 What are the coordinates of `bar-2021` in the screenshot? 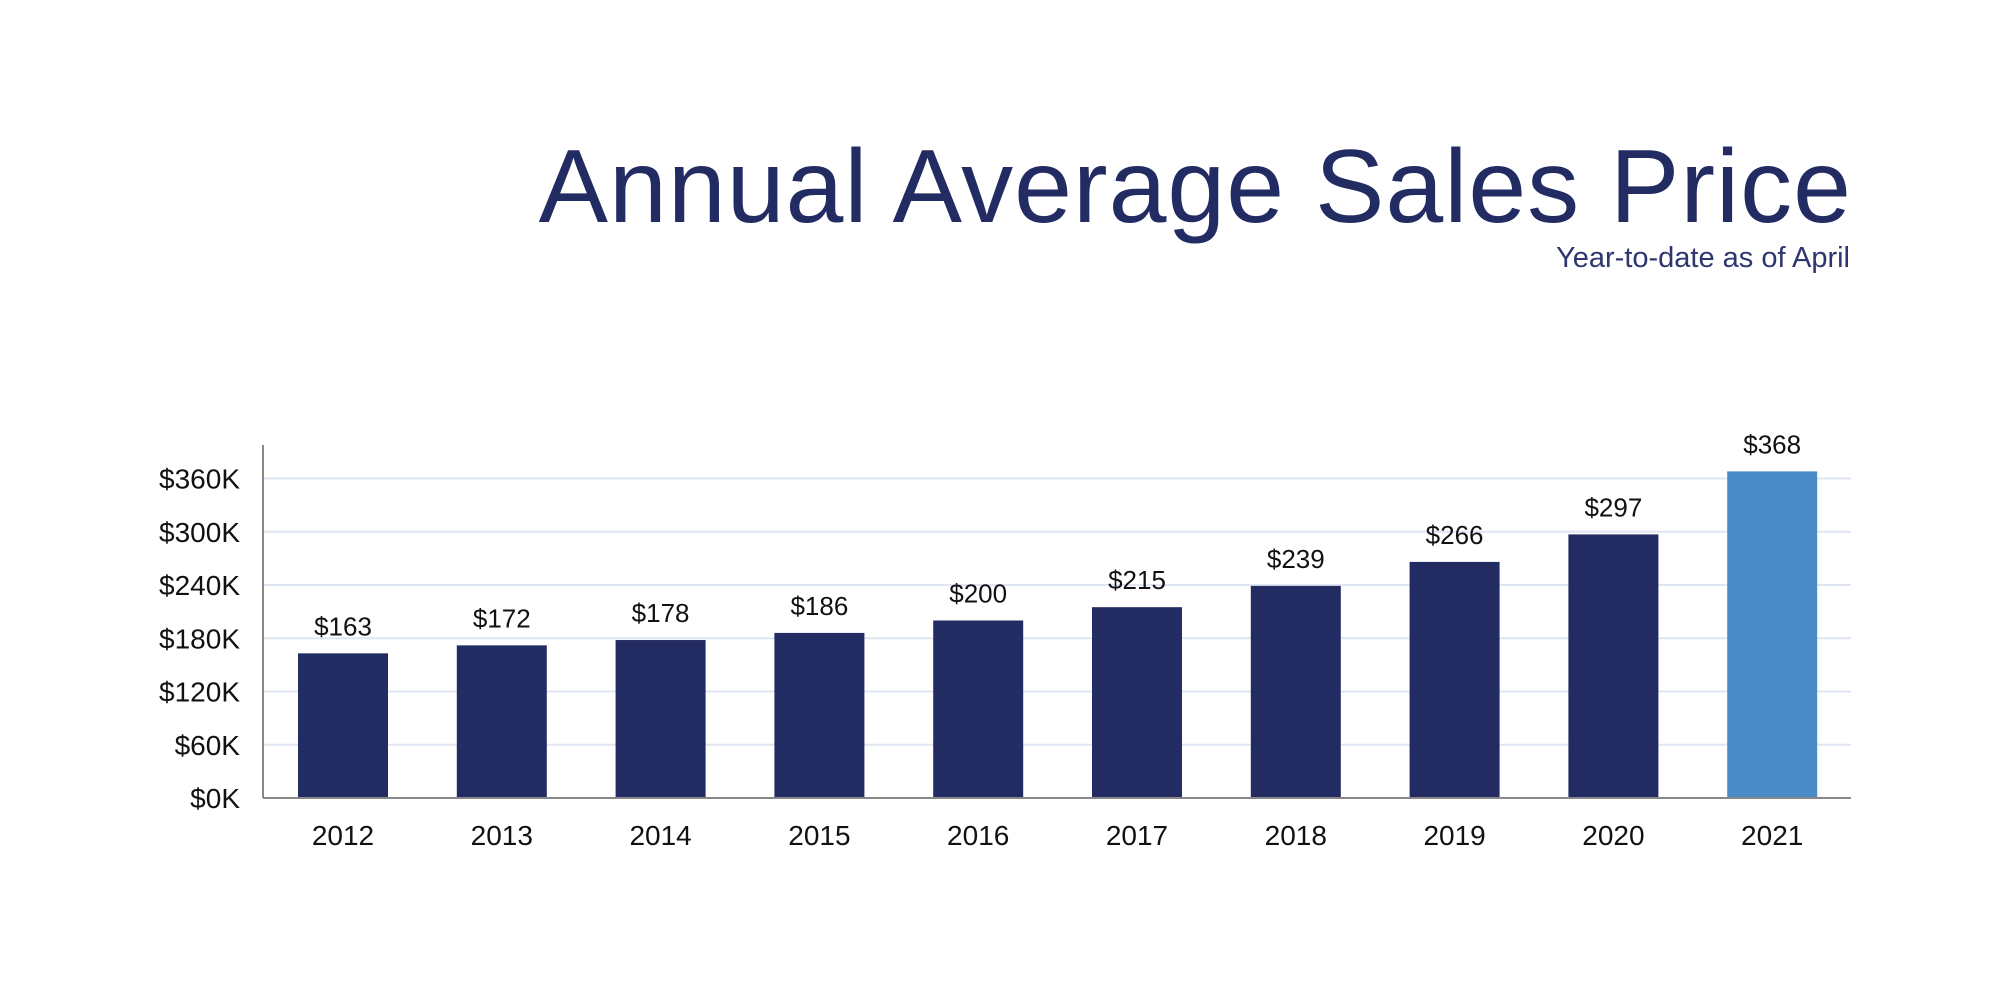 It's located at (1772, 634).